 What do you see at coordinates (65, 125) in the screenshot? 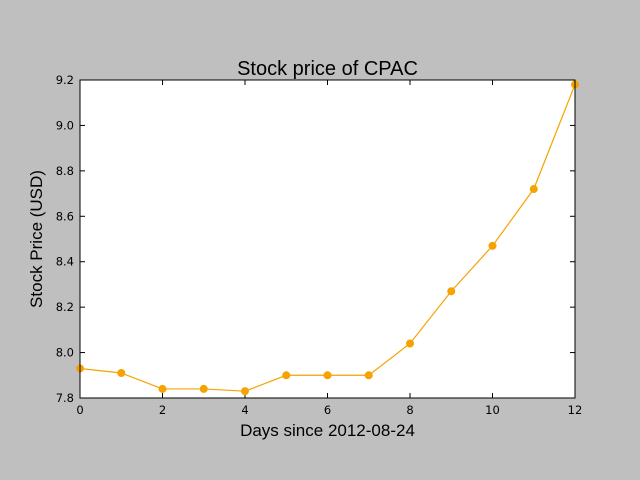
I see `y-tick-label: 9.0` at bounding box center [65, 125].